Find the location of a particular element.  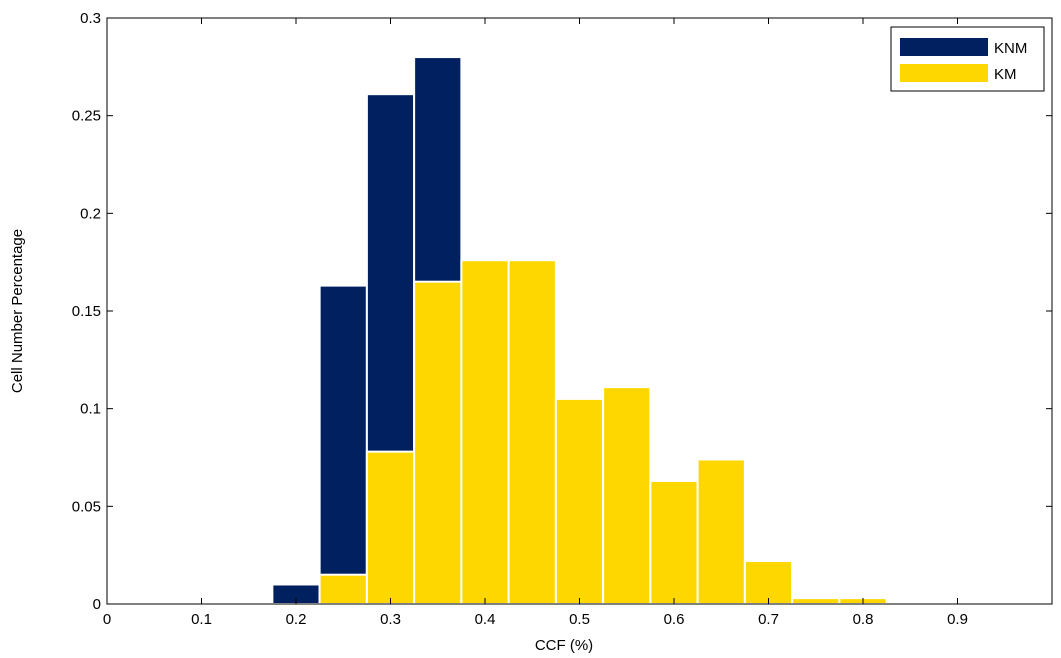

y-tick-label: 0.25 is located at coordinates (86, 116).